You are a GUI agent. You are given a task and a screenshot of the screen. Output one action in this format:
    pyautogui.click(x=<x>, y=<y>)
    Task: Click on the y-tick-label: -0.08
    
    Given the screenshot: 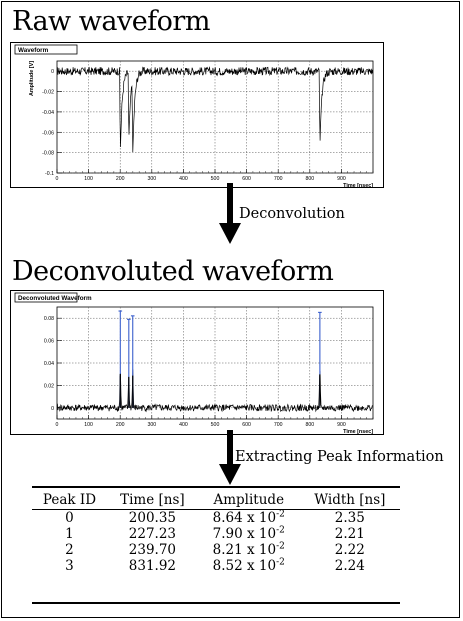 What is the action you would take?
    pyautogui.click(x=48, y=154)
    